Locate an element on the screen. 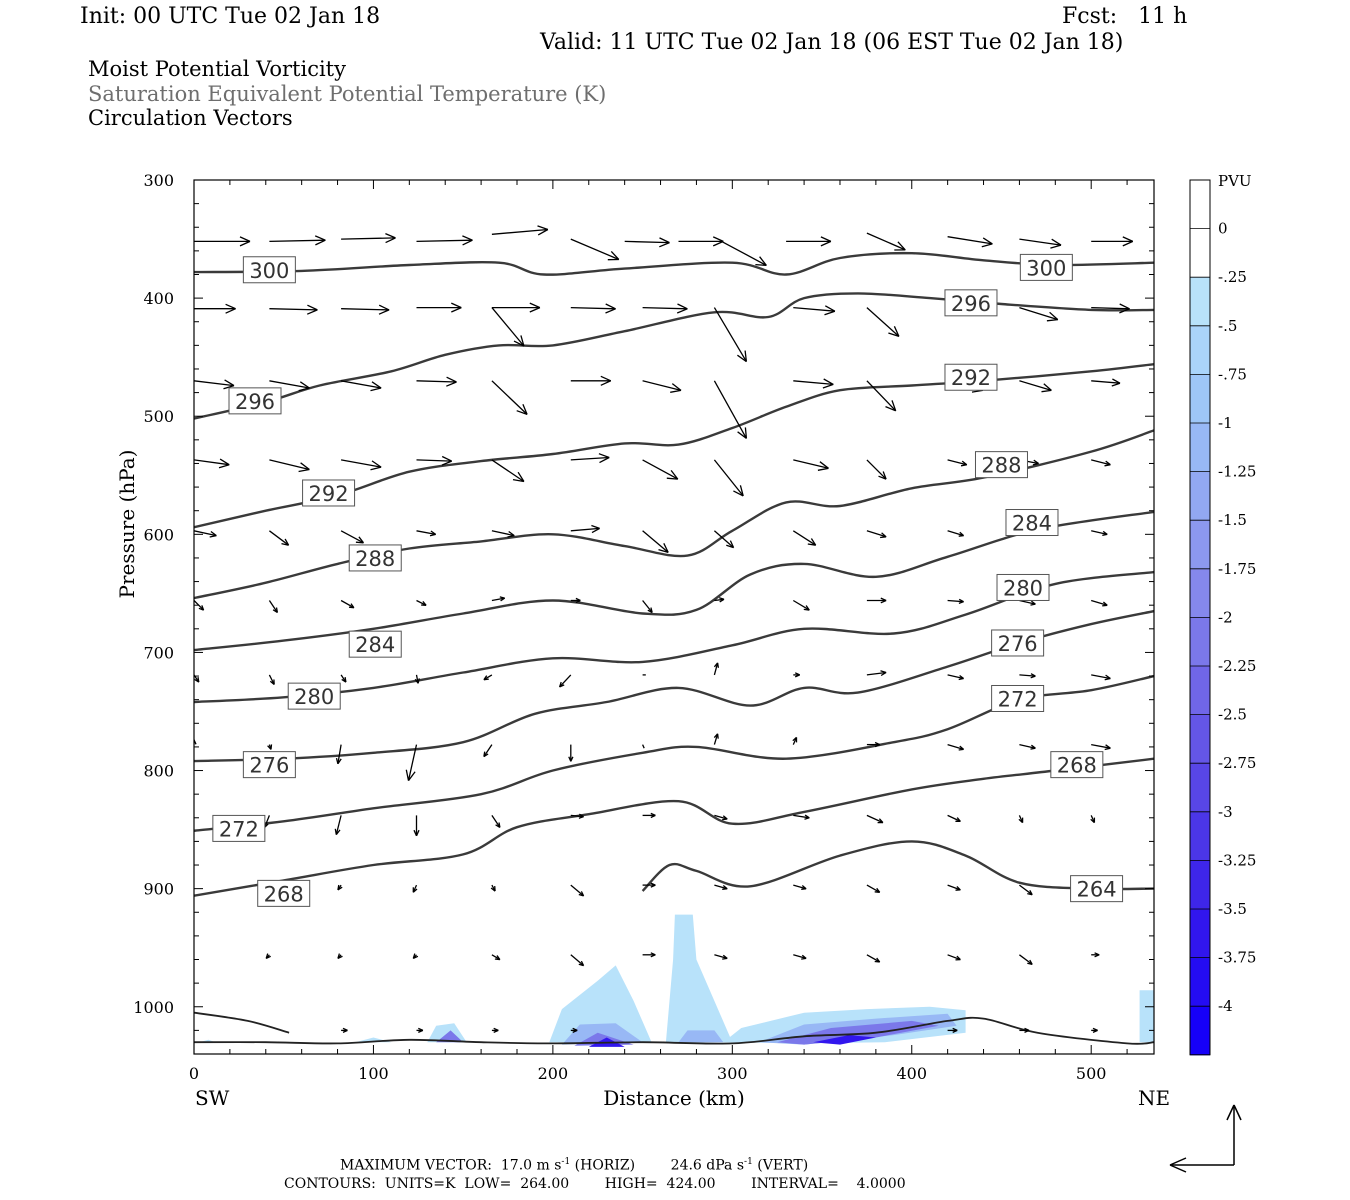 Image resolution: width=1350 pixels, height=1200 pixels. y-tick-label-700: 700 is located at coordinates (158, 652).